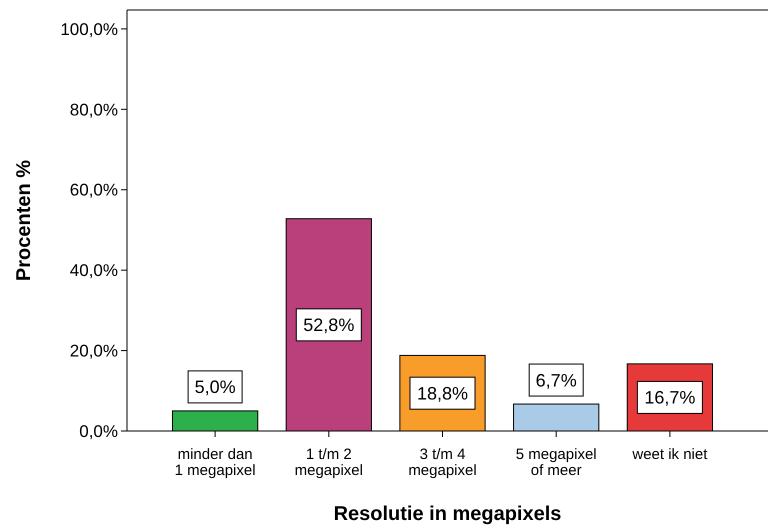 Image resolution: width=770 pixels, height=526 pixels. What do you see at coordinates (328, 325) in the screenshot?
I see `data-label: 52,8%` at bounding box center [328, 325].